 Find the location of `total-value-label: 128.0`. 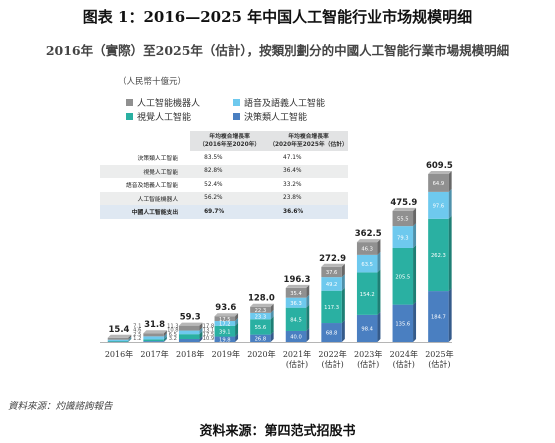

total-value-label: 128.0 is located at coordinates (261, 299).